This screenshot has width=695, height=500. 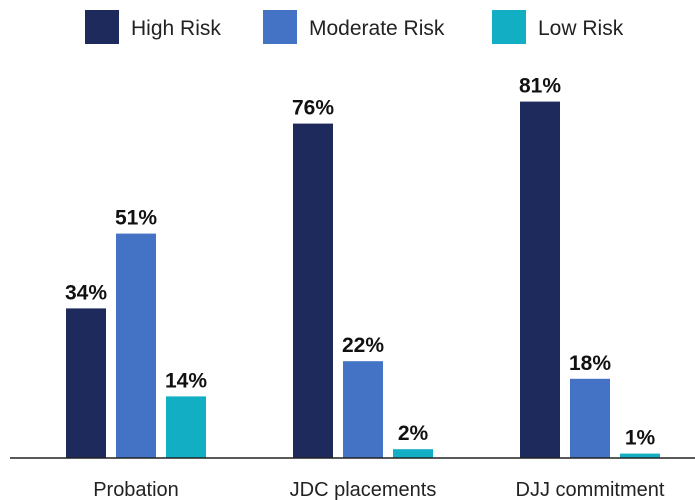 What do you see at coordinates (509, 27) in the screenshot?
I see `legend-swatch-low-risk` at bounding box center [509, 27].